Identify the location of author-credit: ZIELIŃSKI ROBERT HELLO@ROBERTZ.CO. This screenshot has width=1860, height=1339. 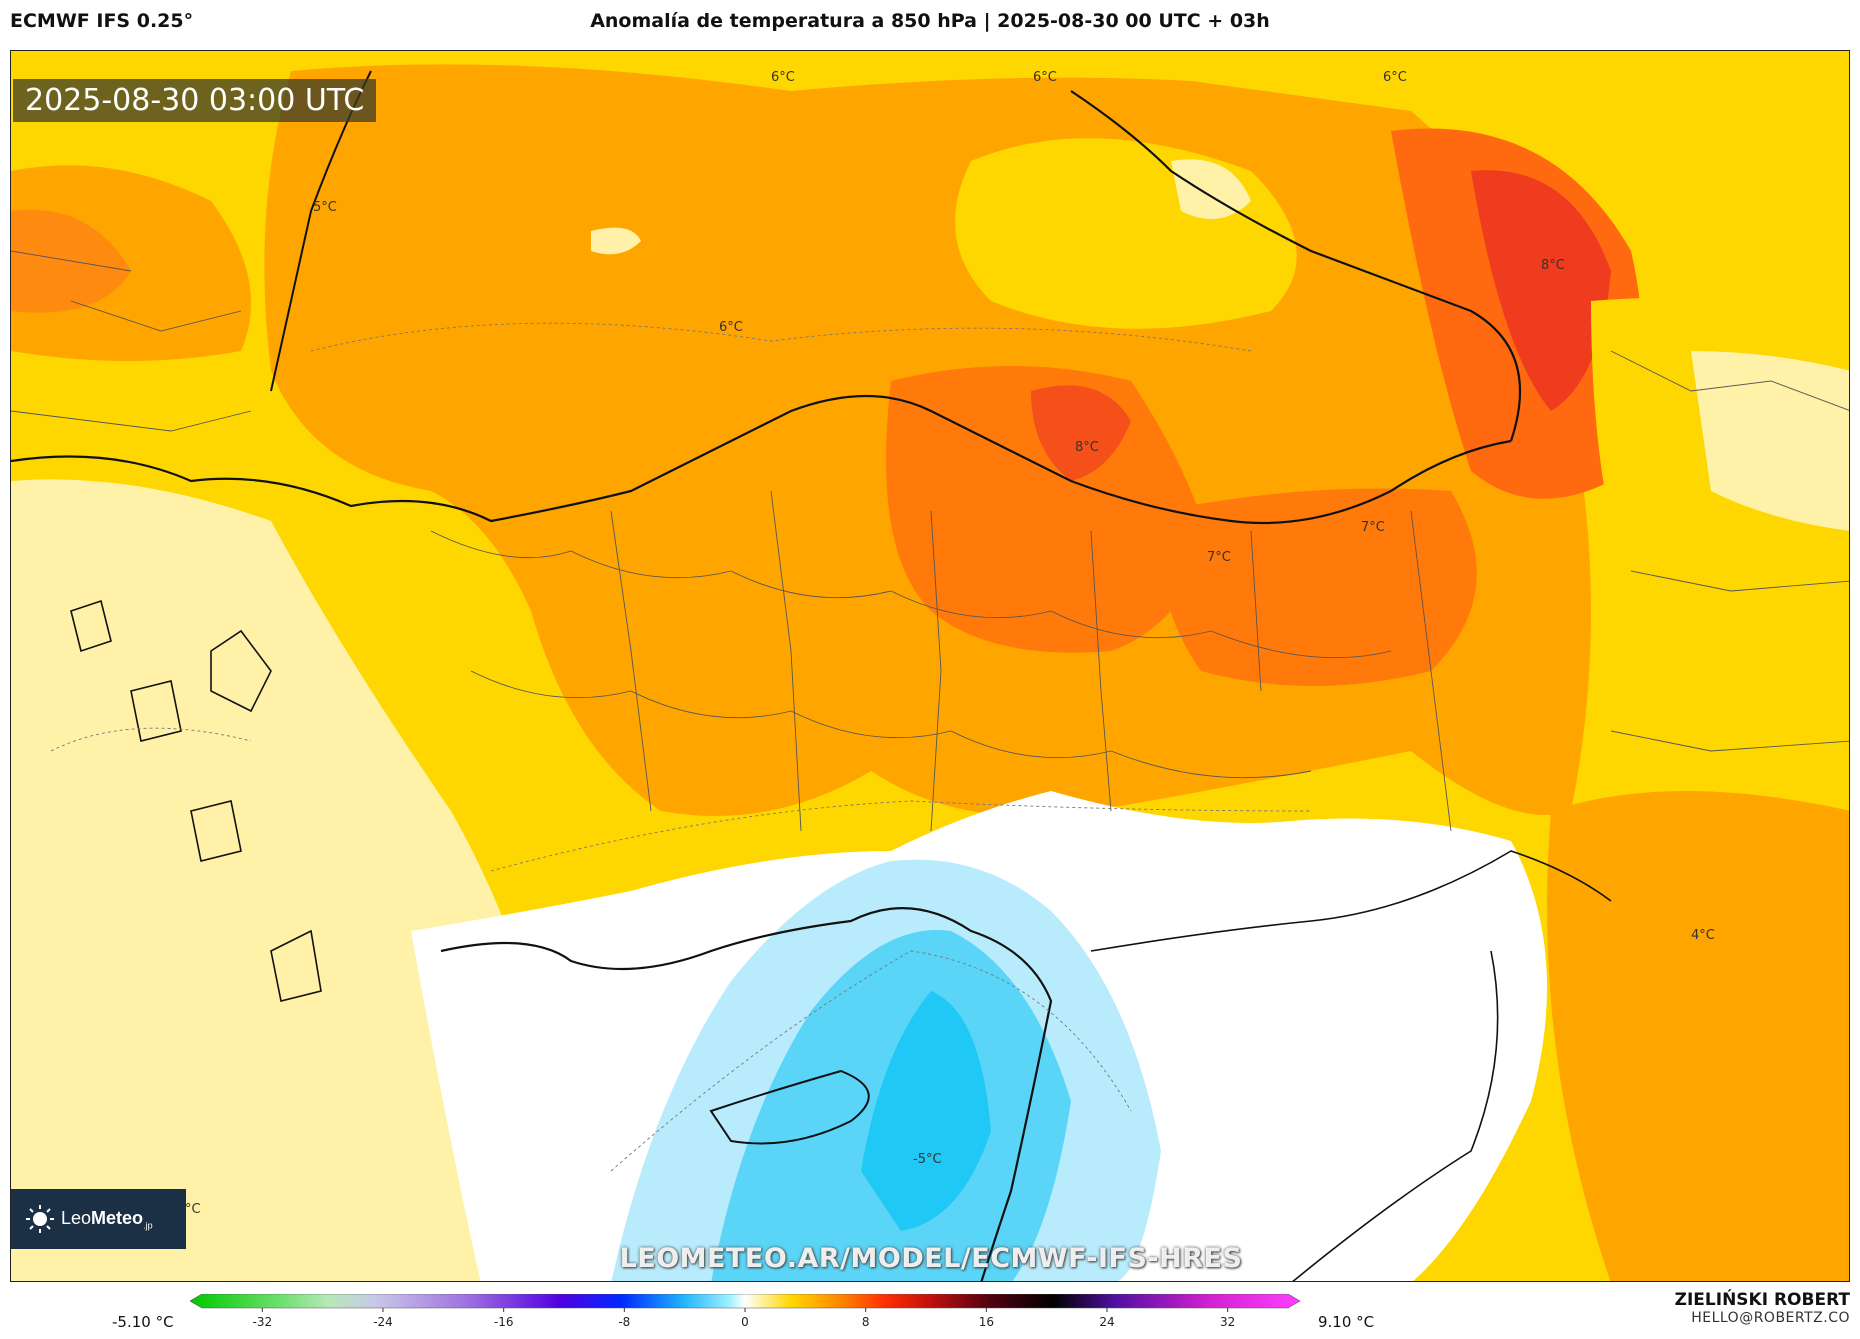
(1762, 1308).